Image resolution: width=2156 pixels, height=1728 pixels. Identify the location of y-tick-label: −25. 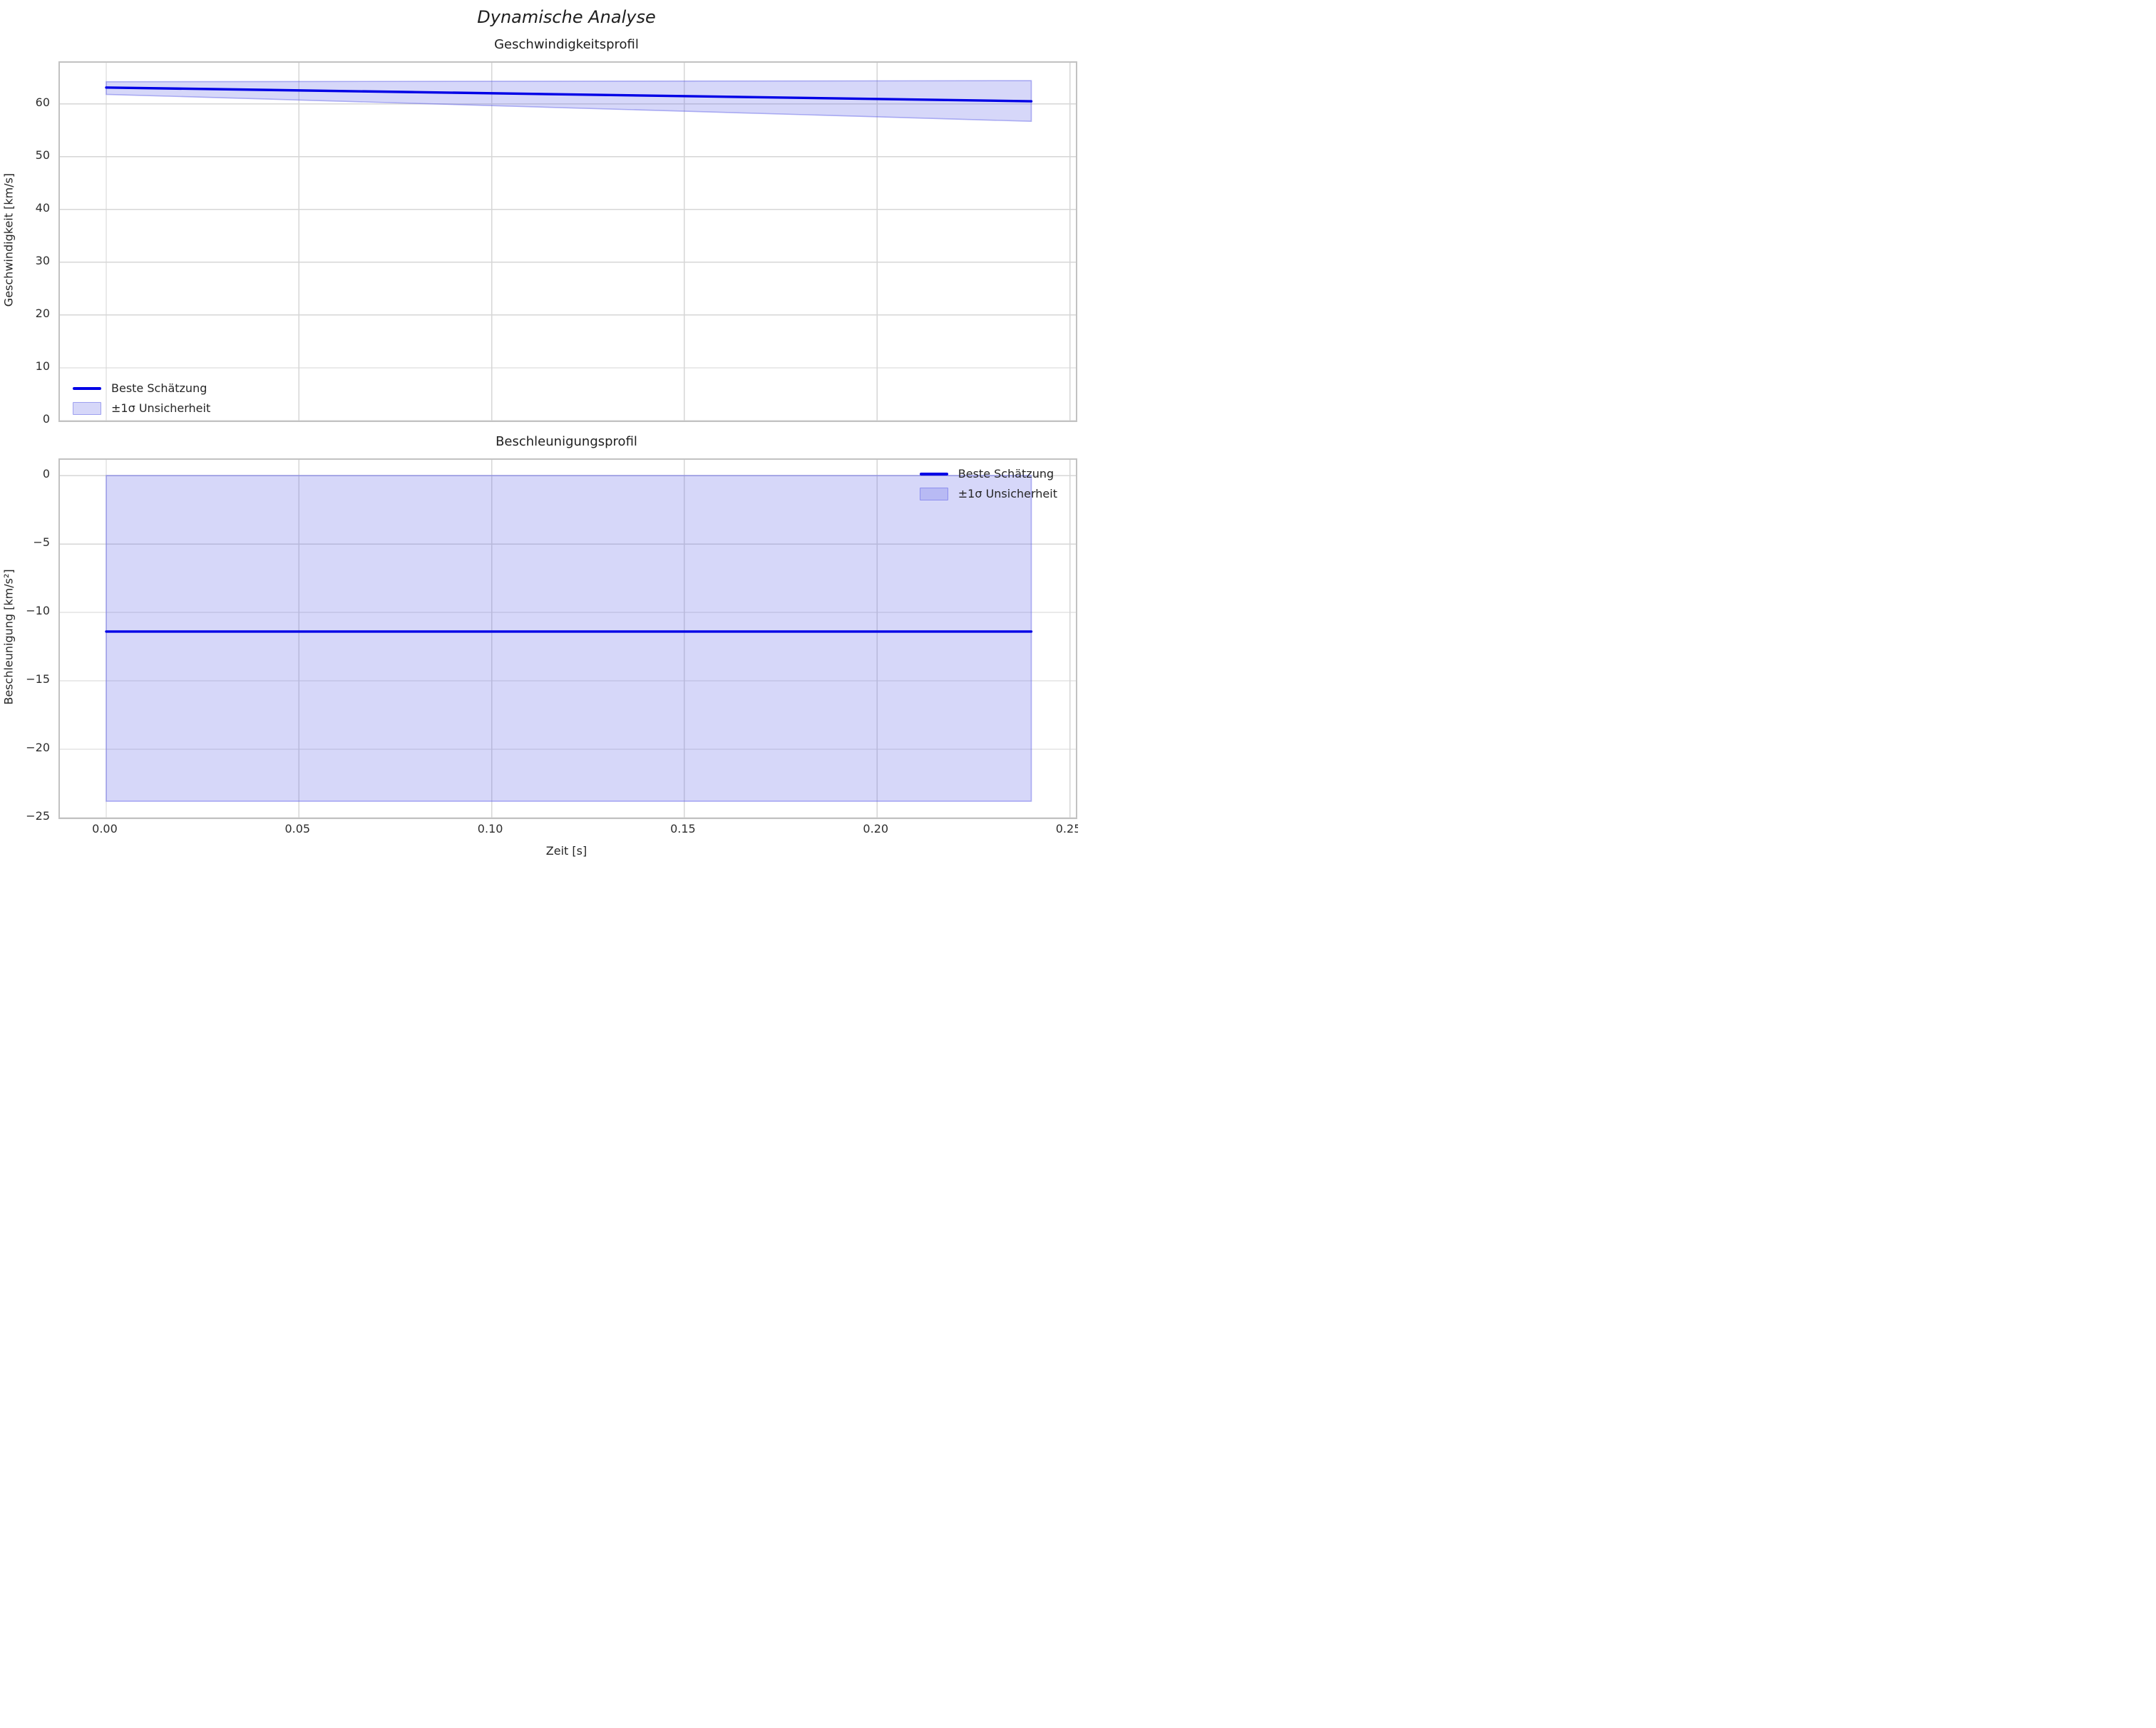
(38, 816).